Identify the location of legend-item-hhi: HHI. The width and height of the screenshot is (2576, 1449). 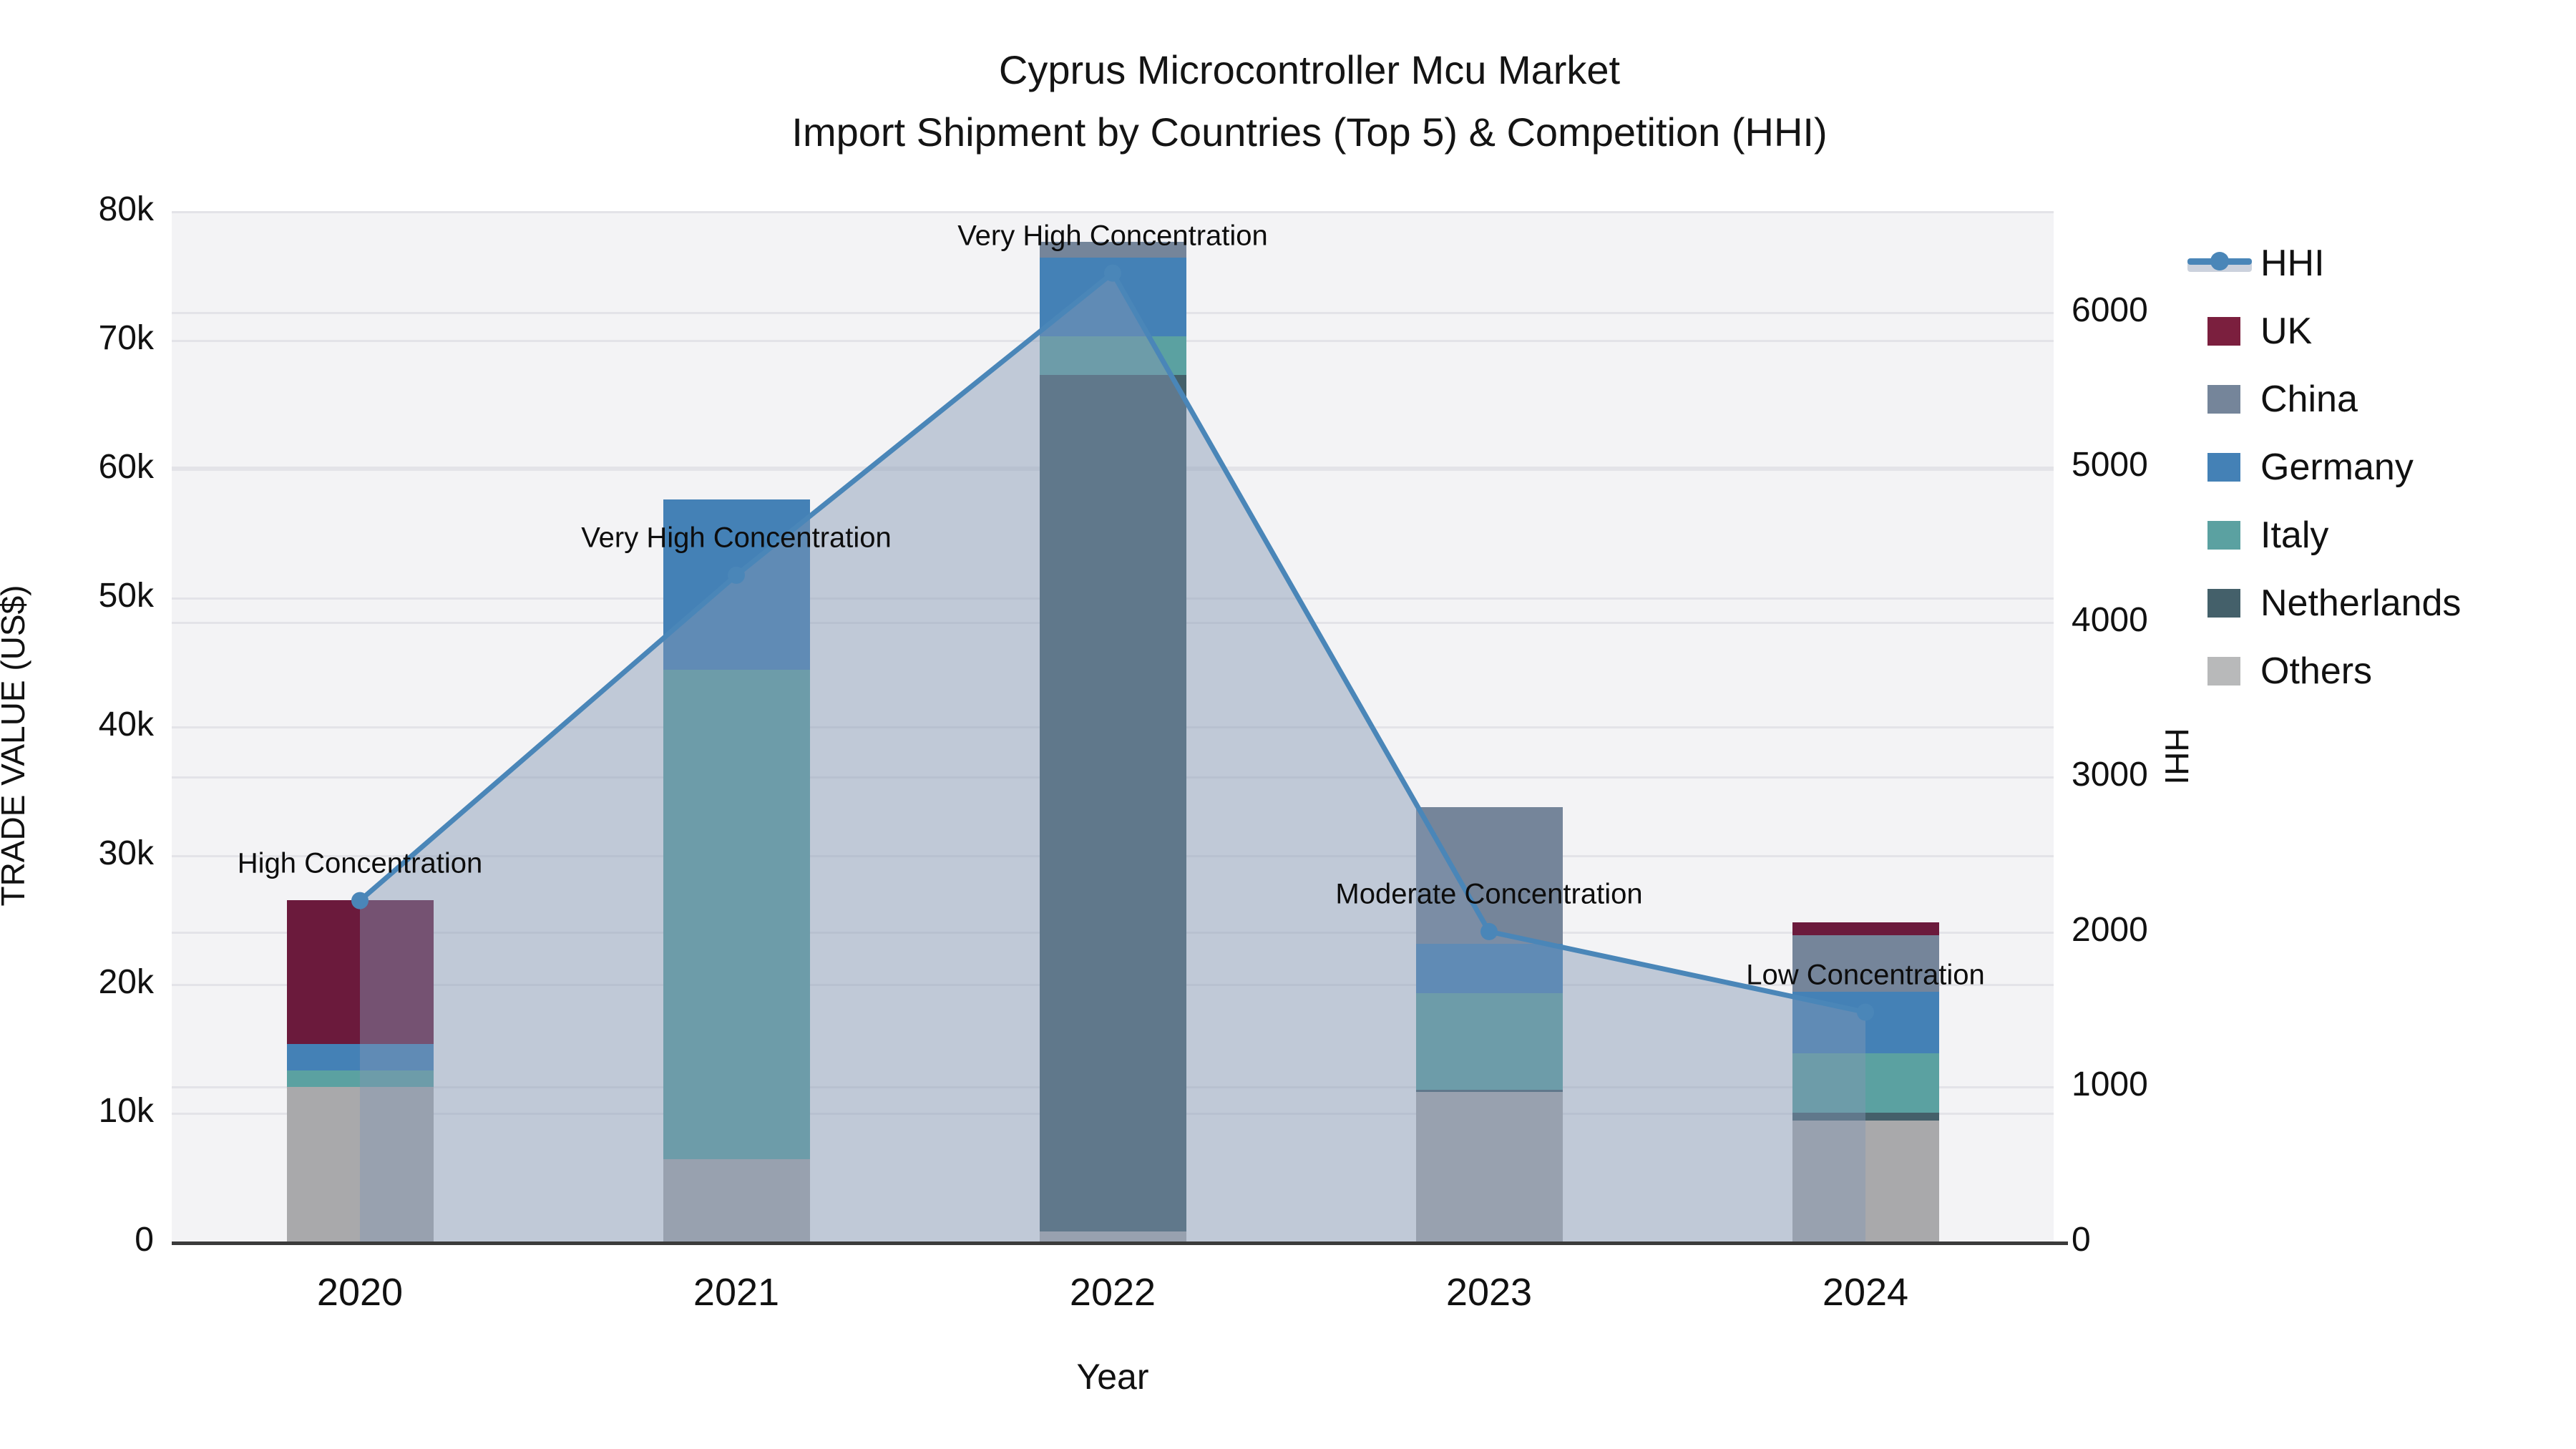
(2324, 263).